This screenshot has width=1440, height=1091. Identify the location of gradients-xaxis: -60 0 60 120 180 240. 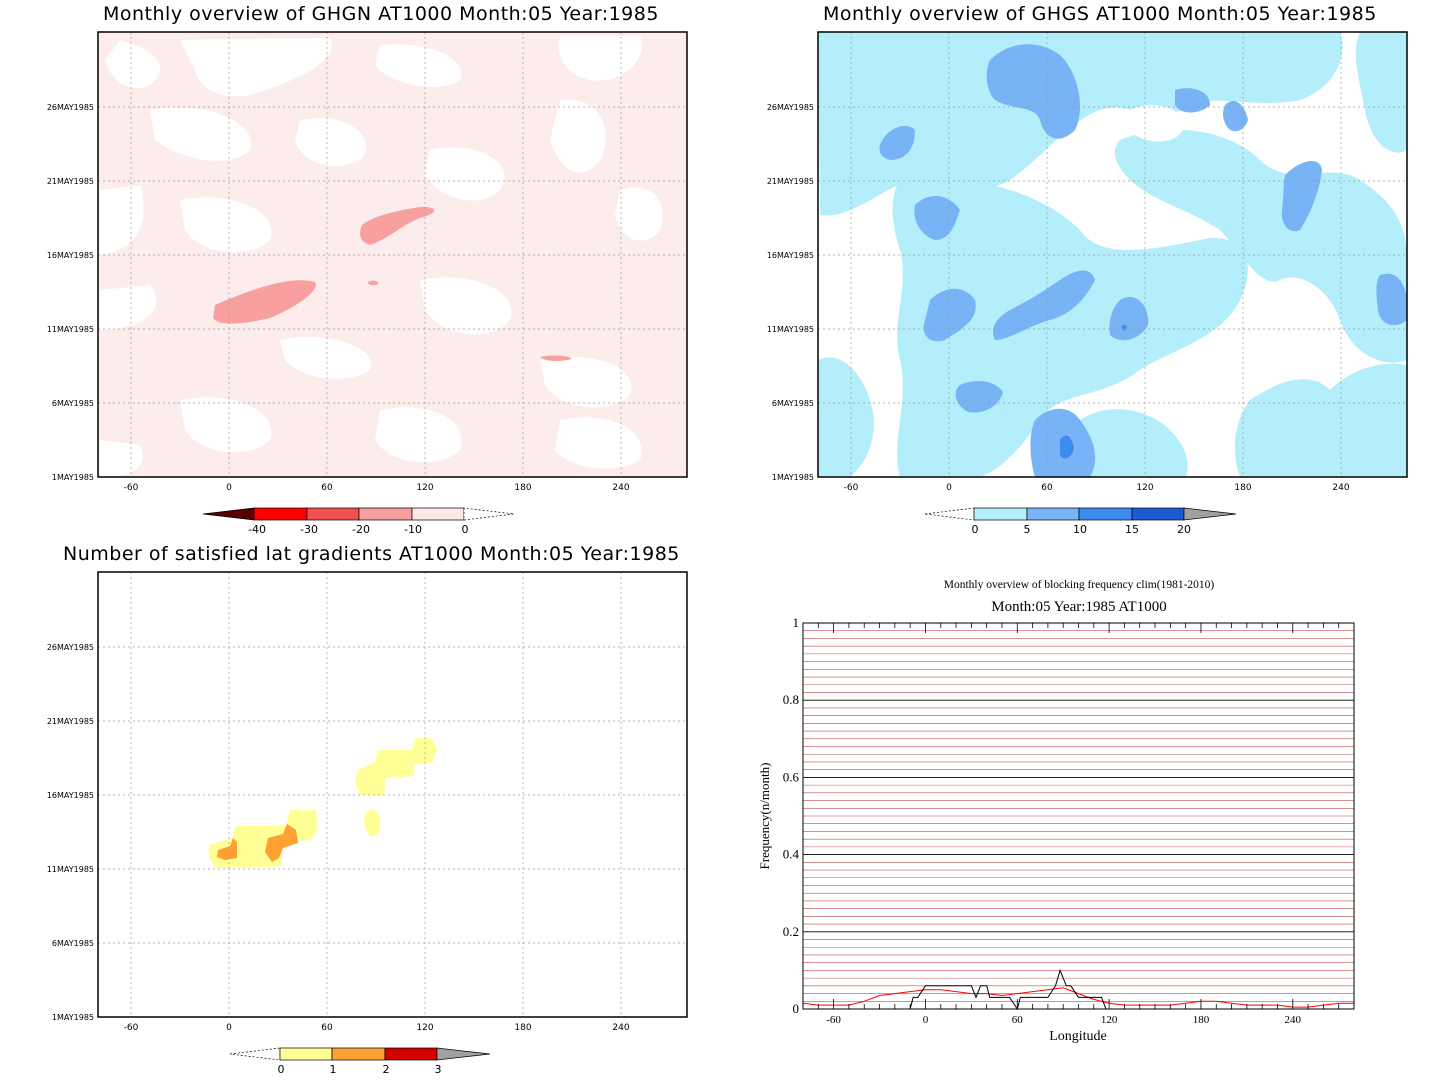
(377, 1028).